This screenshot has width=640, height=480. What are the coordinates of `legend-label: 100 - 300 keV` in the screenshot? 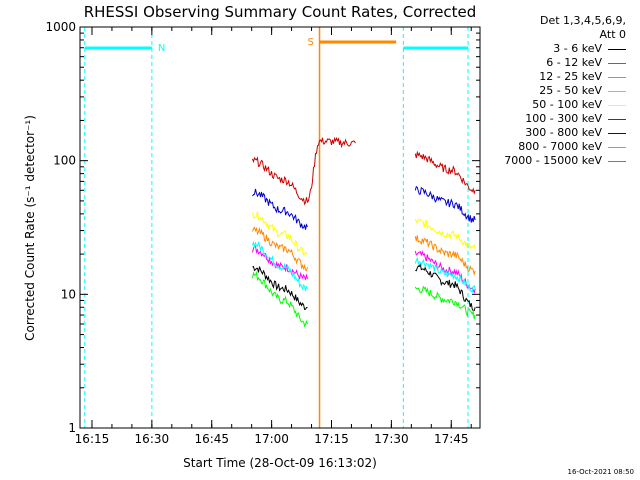 It's located at (563, 118).